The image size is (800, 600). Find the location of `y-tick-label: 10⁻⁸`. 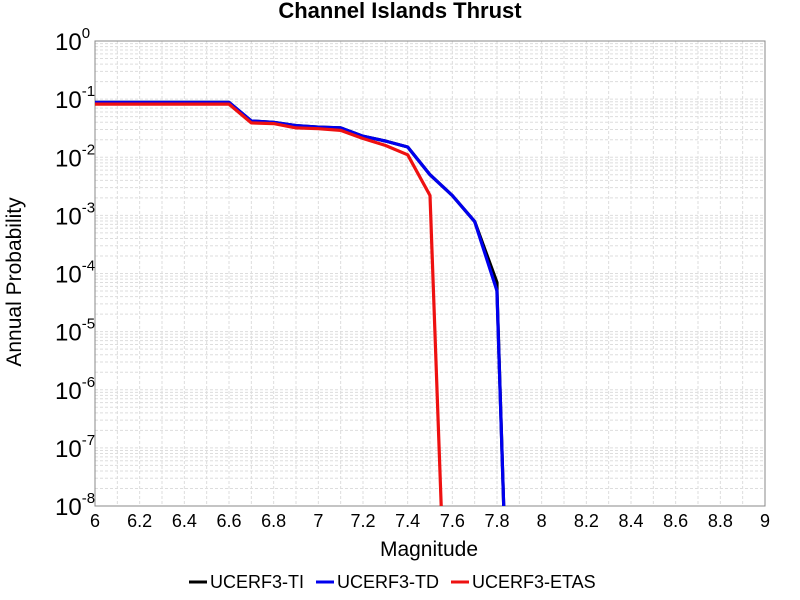

y-tick-label: 10⁻⁸ is located at coordinates (75, 505).